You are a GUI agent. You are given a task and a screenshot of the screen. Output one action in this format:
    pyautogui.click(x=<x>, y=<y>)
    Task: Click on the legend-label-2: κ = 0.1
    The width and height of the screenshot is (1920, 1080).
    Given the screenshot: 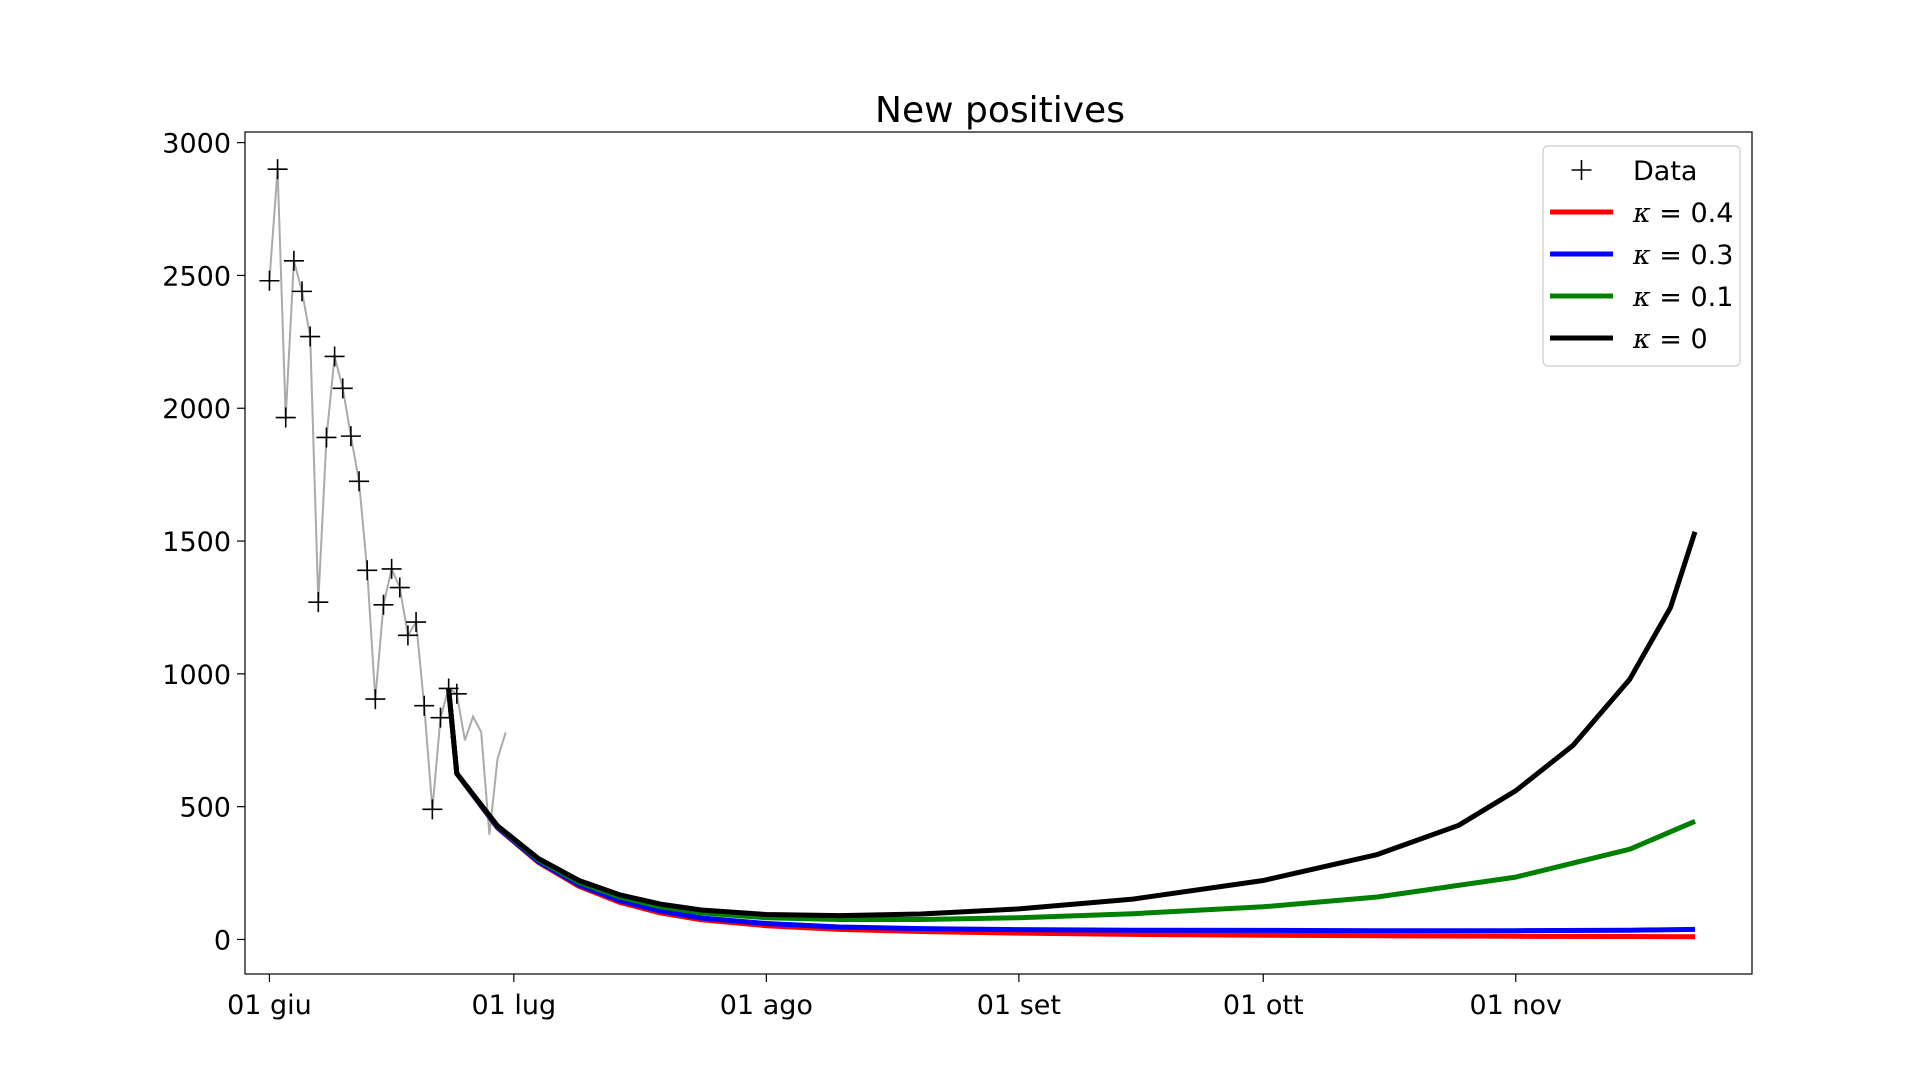 What is the action you would take?
    pyautogui.click(x=1682, y=297)
    